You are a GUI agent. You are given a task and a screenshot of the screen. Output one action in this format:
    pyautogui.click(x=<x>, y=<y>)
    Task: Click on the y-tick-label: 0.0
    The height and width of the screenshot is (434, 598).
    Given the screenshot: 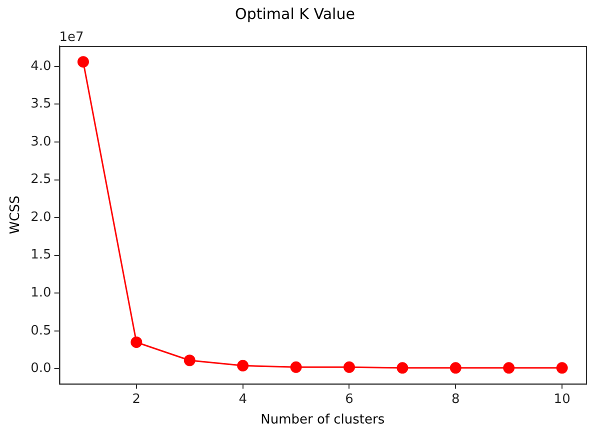 What is the action you would take?
    pyautogui.click(x=41, y=368)
    